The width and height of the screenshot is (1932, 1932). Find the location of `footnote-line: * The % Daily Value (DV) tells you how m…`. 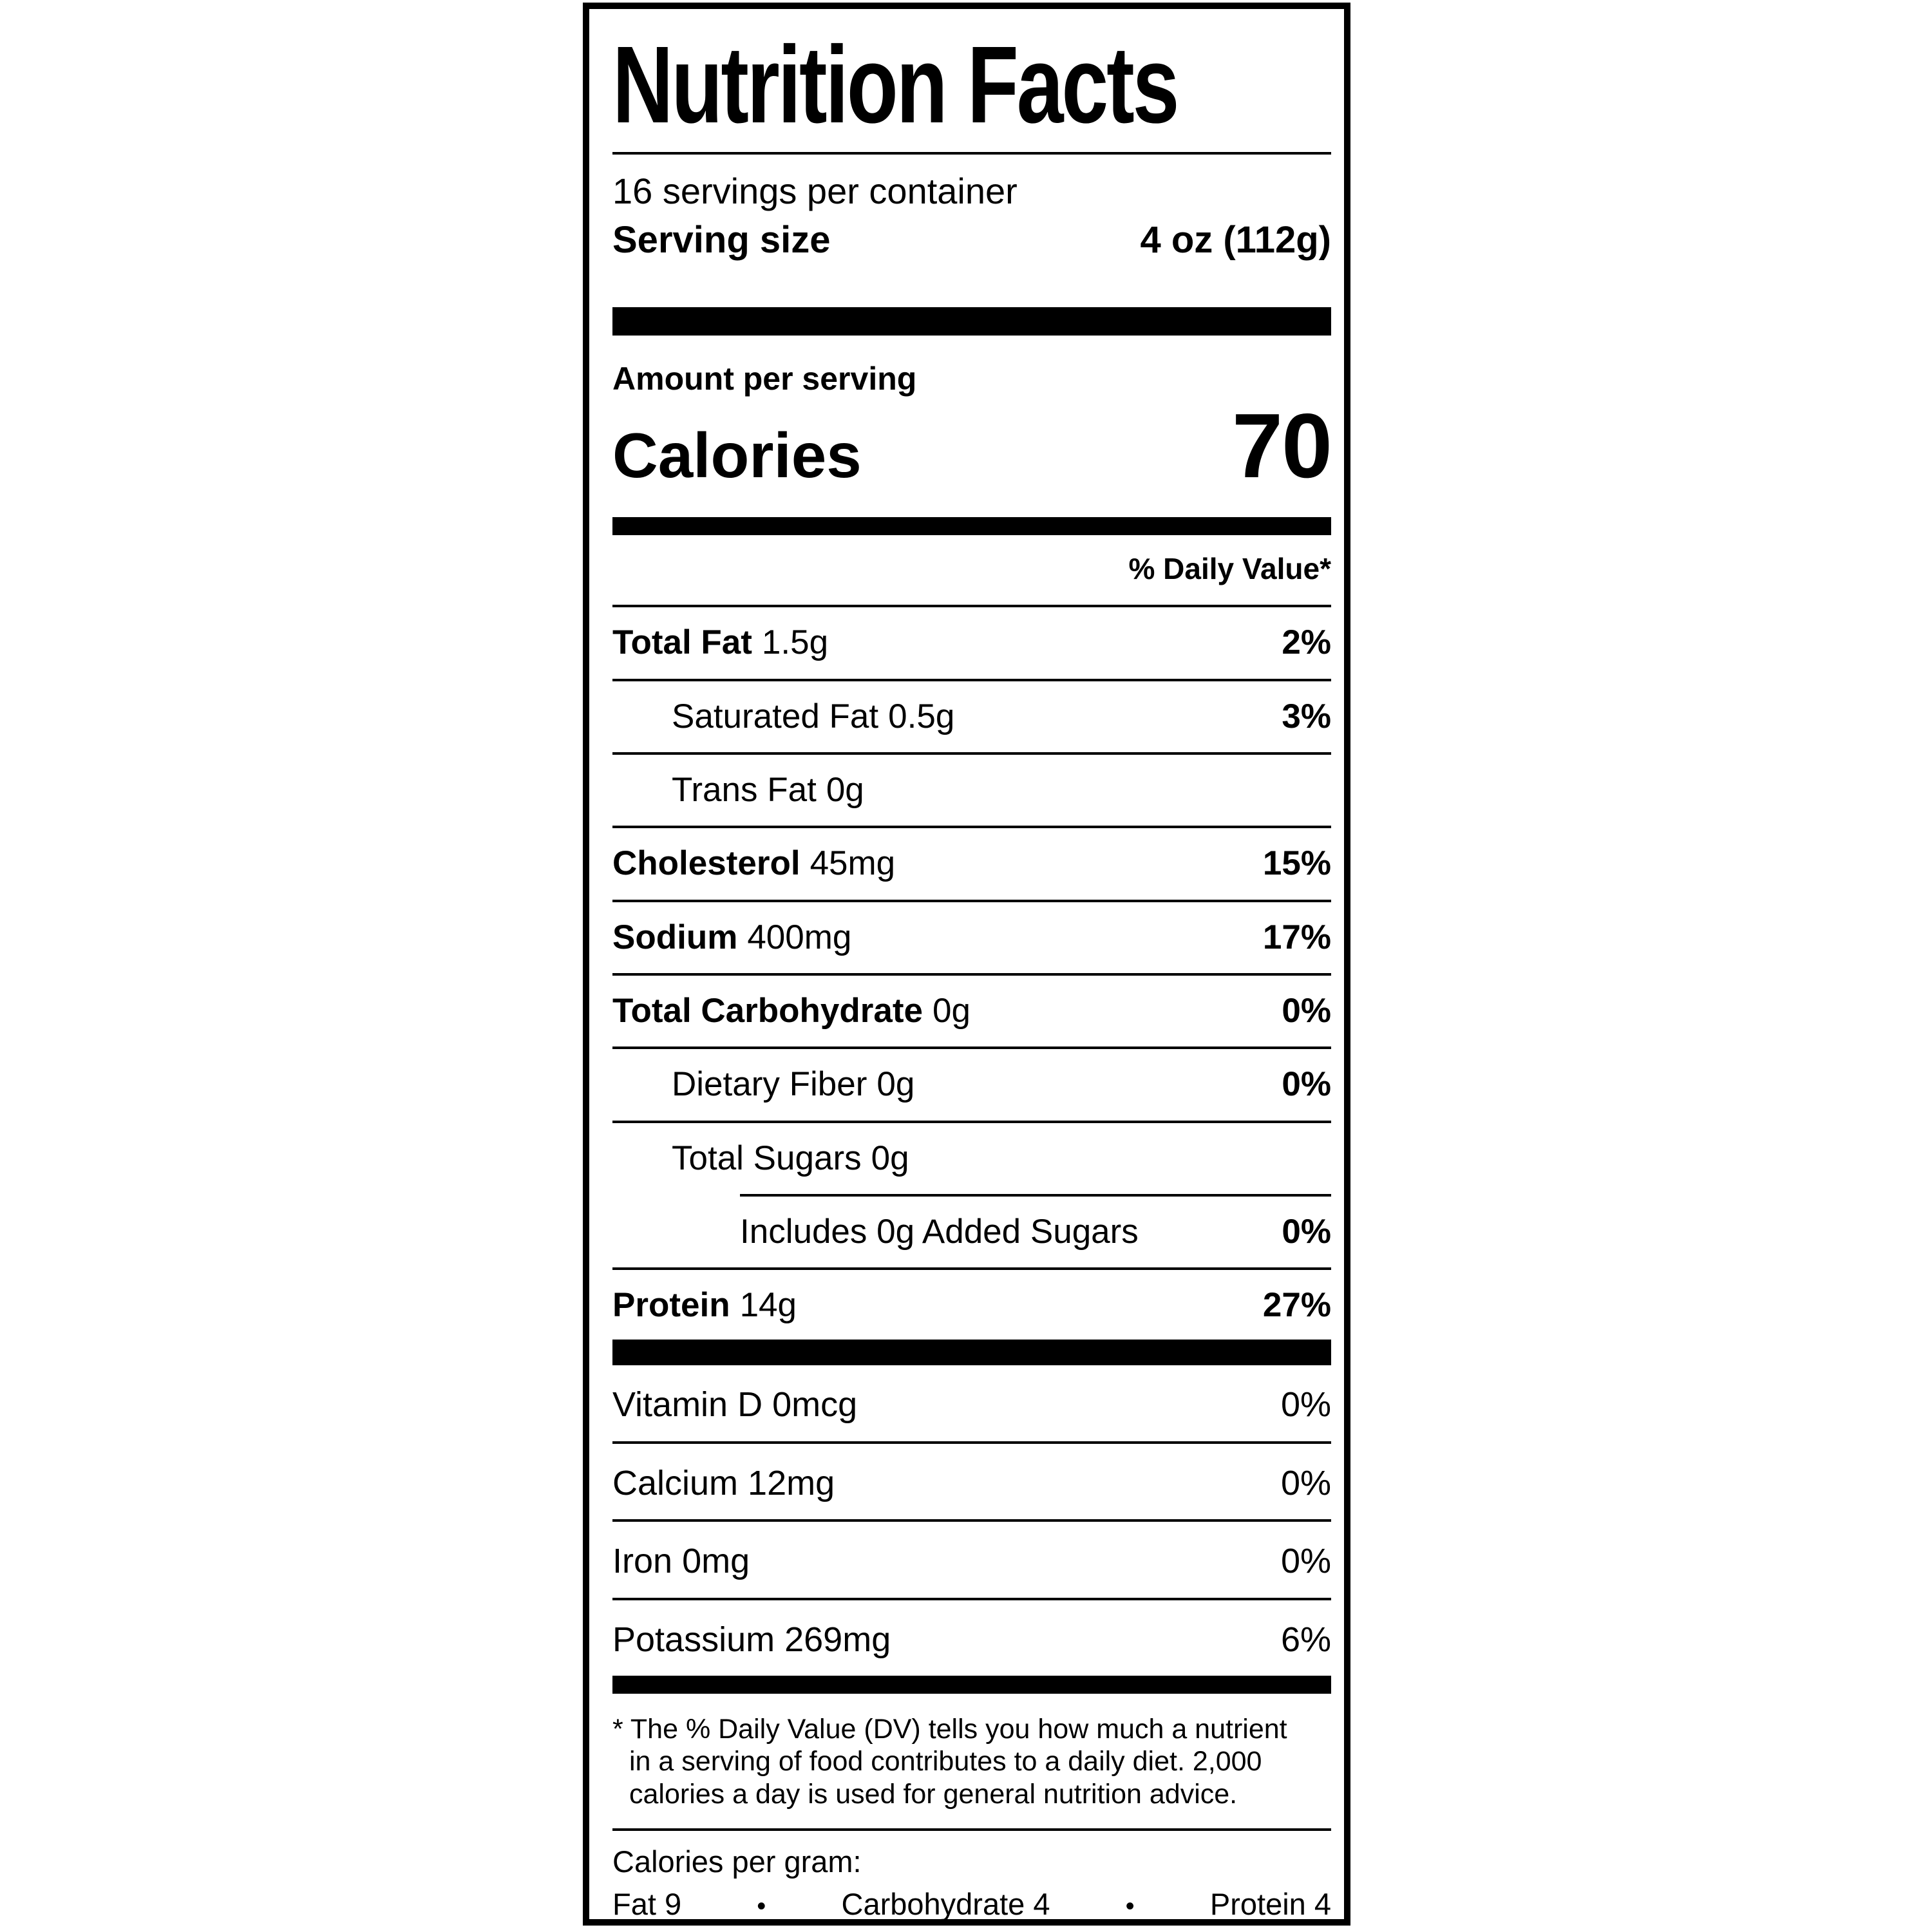

footnote-line: * The % Daily Value (DV) tells you how m… is located at coordinates (949, 1729).